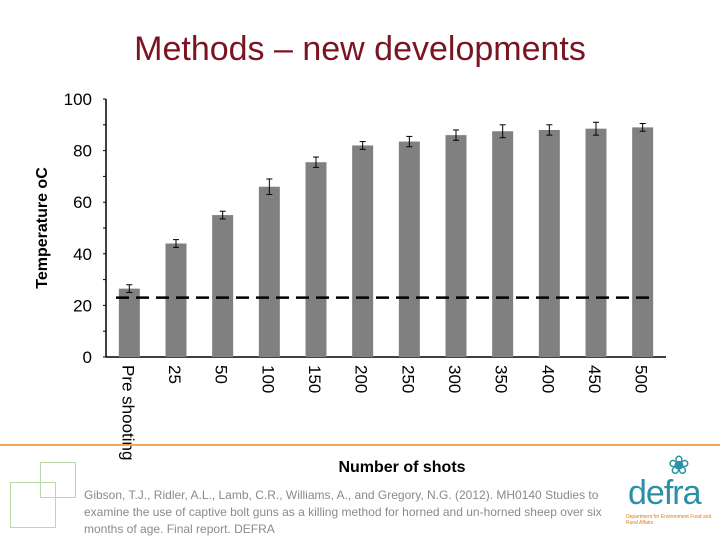 Image resolution: width=720 pixels, height=540 pixels. Describe the element at coordinates (679, 465) in the screenshot. I see `crest-icon: ❀` at that location.